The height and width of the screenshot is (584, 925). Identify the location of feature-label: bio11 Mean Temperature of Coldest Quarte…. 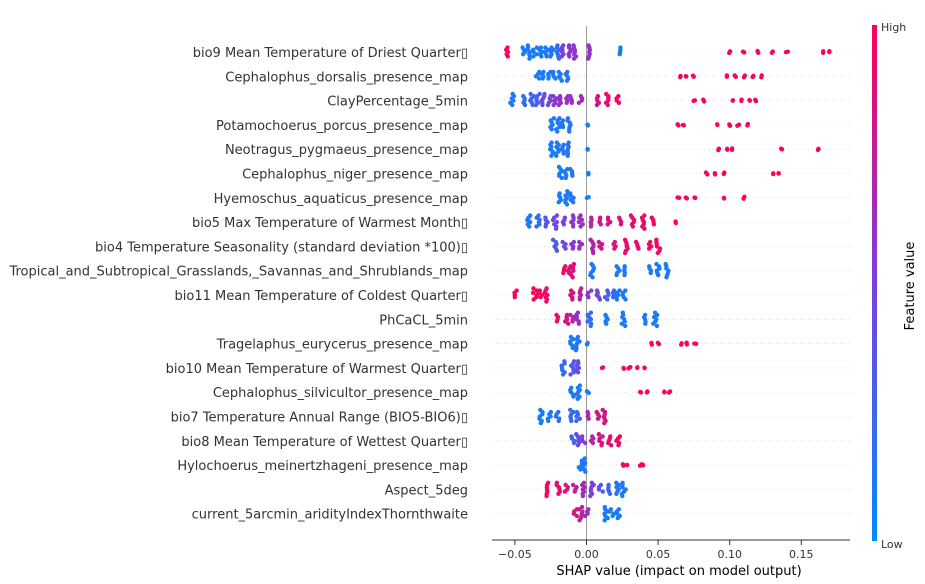
(321, 296).